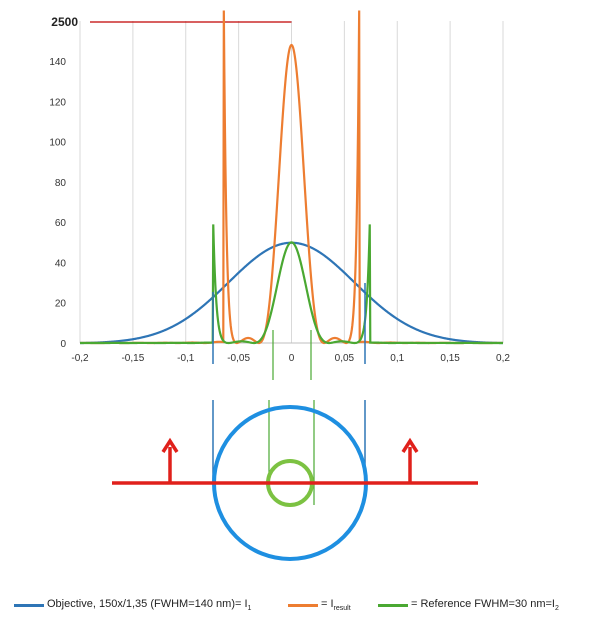  I want to click on legend-item-reference: = Reference FWHM=30 nm=I2, so click(468, 605).